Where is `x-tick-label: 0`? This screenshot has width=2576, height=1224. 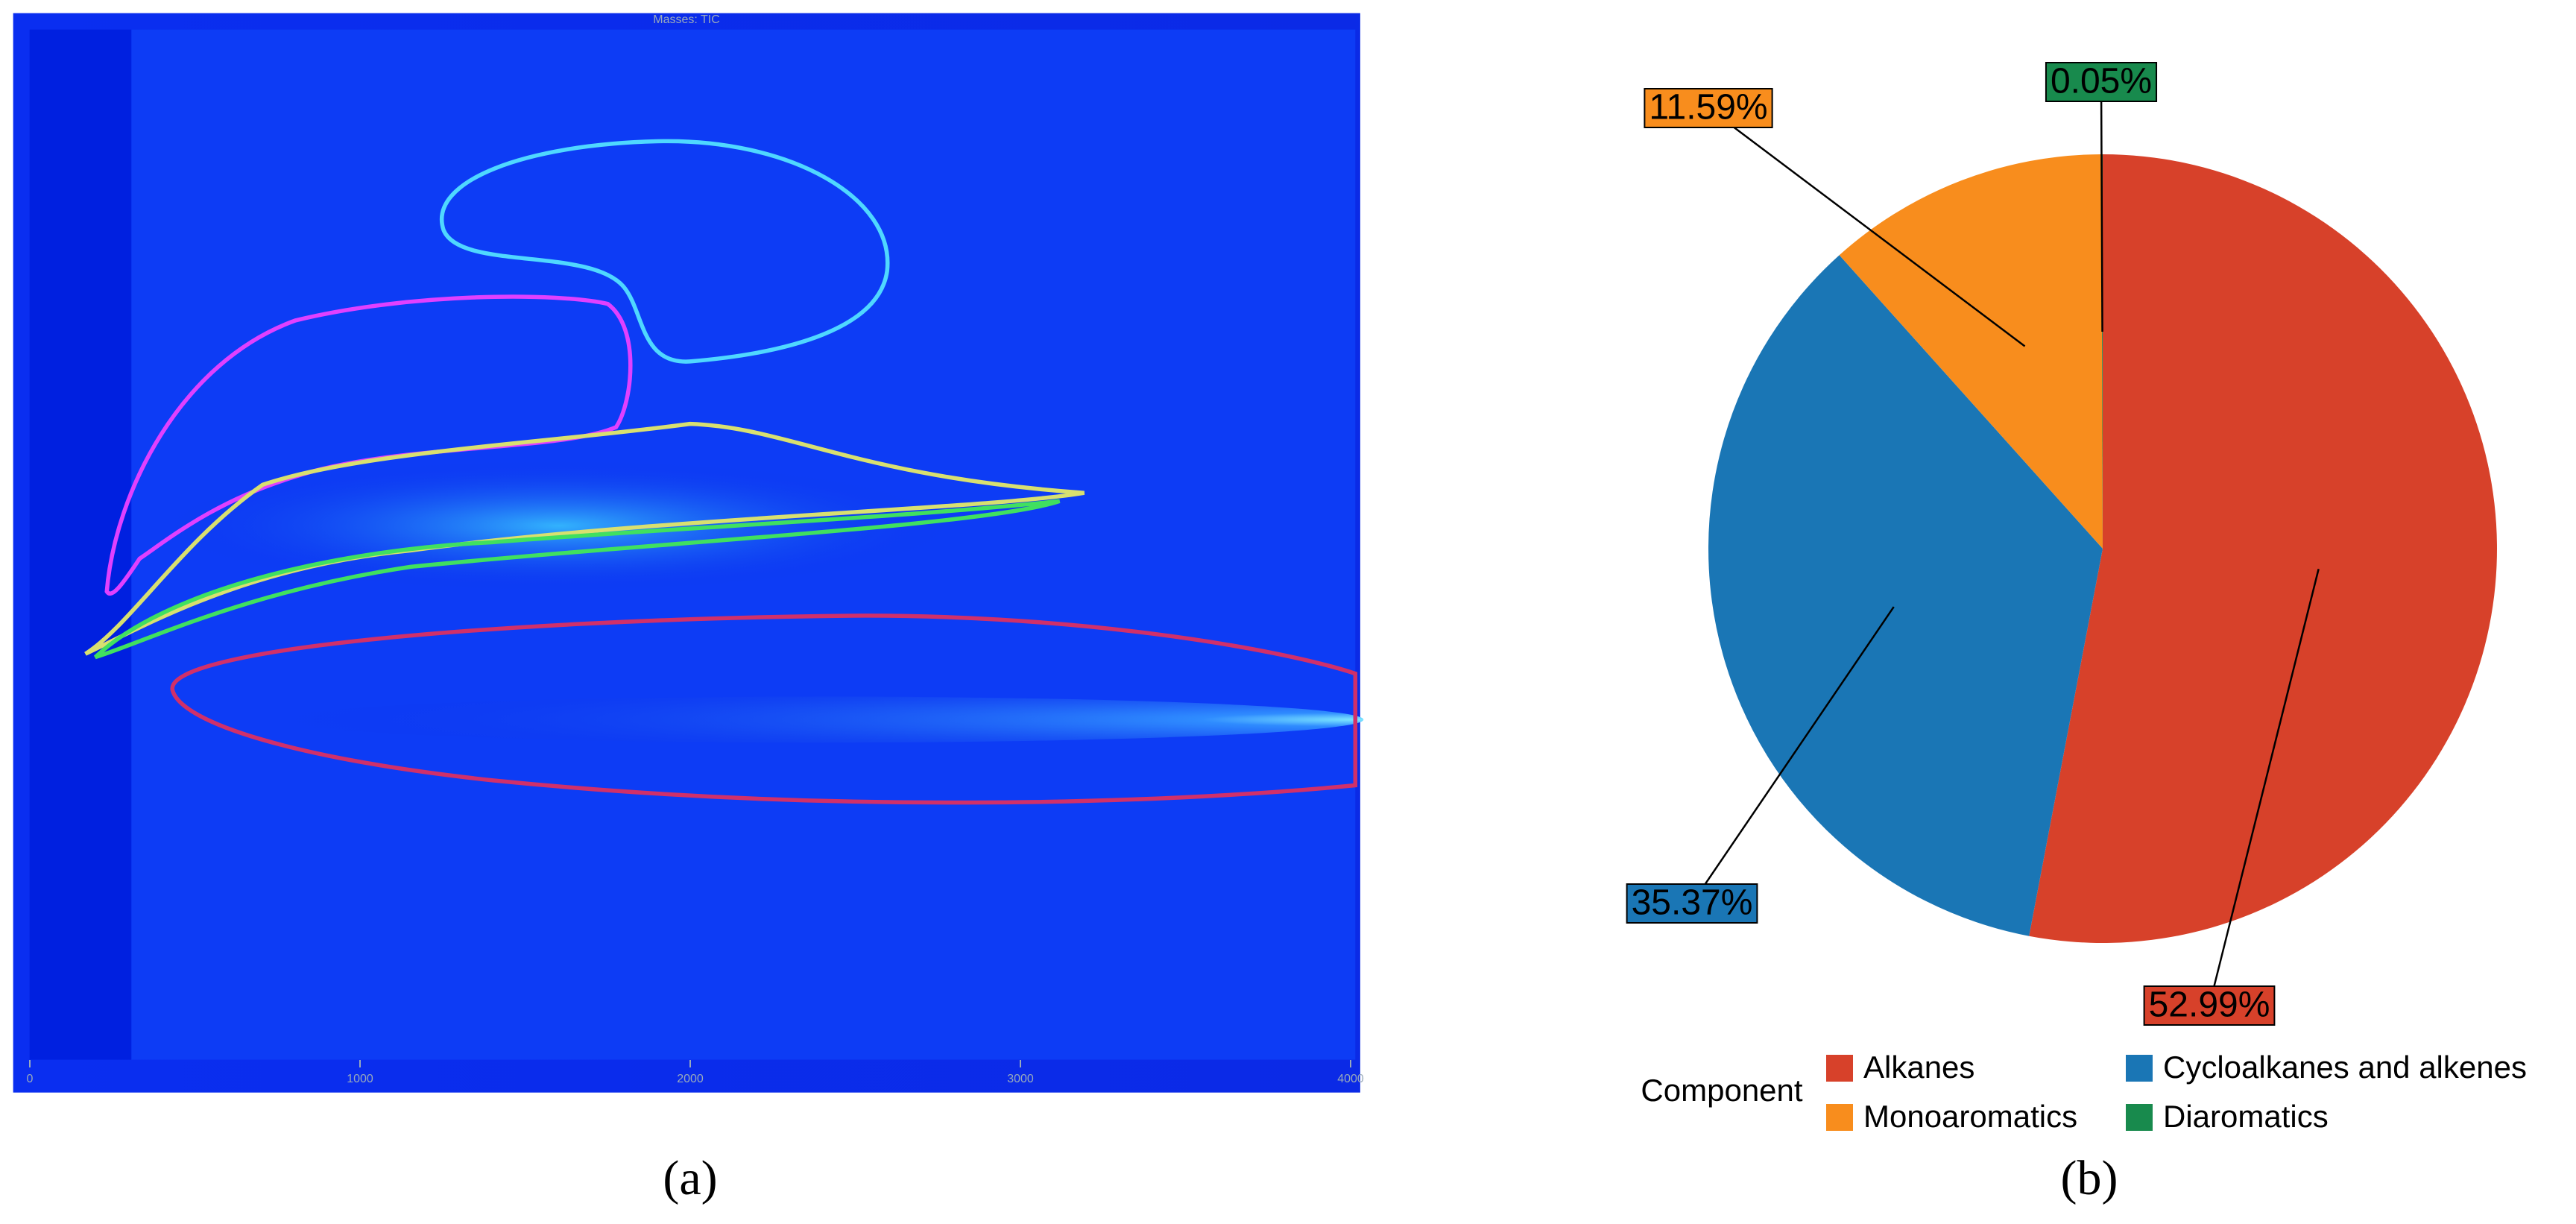 x-tick-label: 0 is located at coordinates (30, 1079).